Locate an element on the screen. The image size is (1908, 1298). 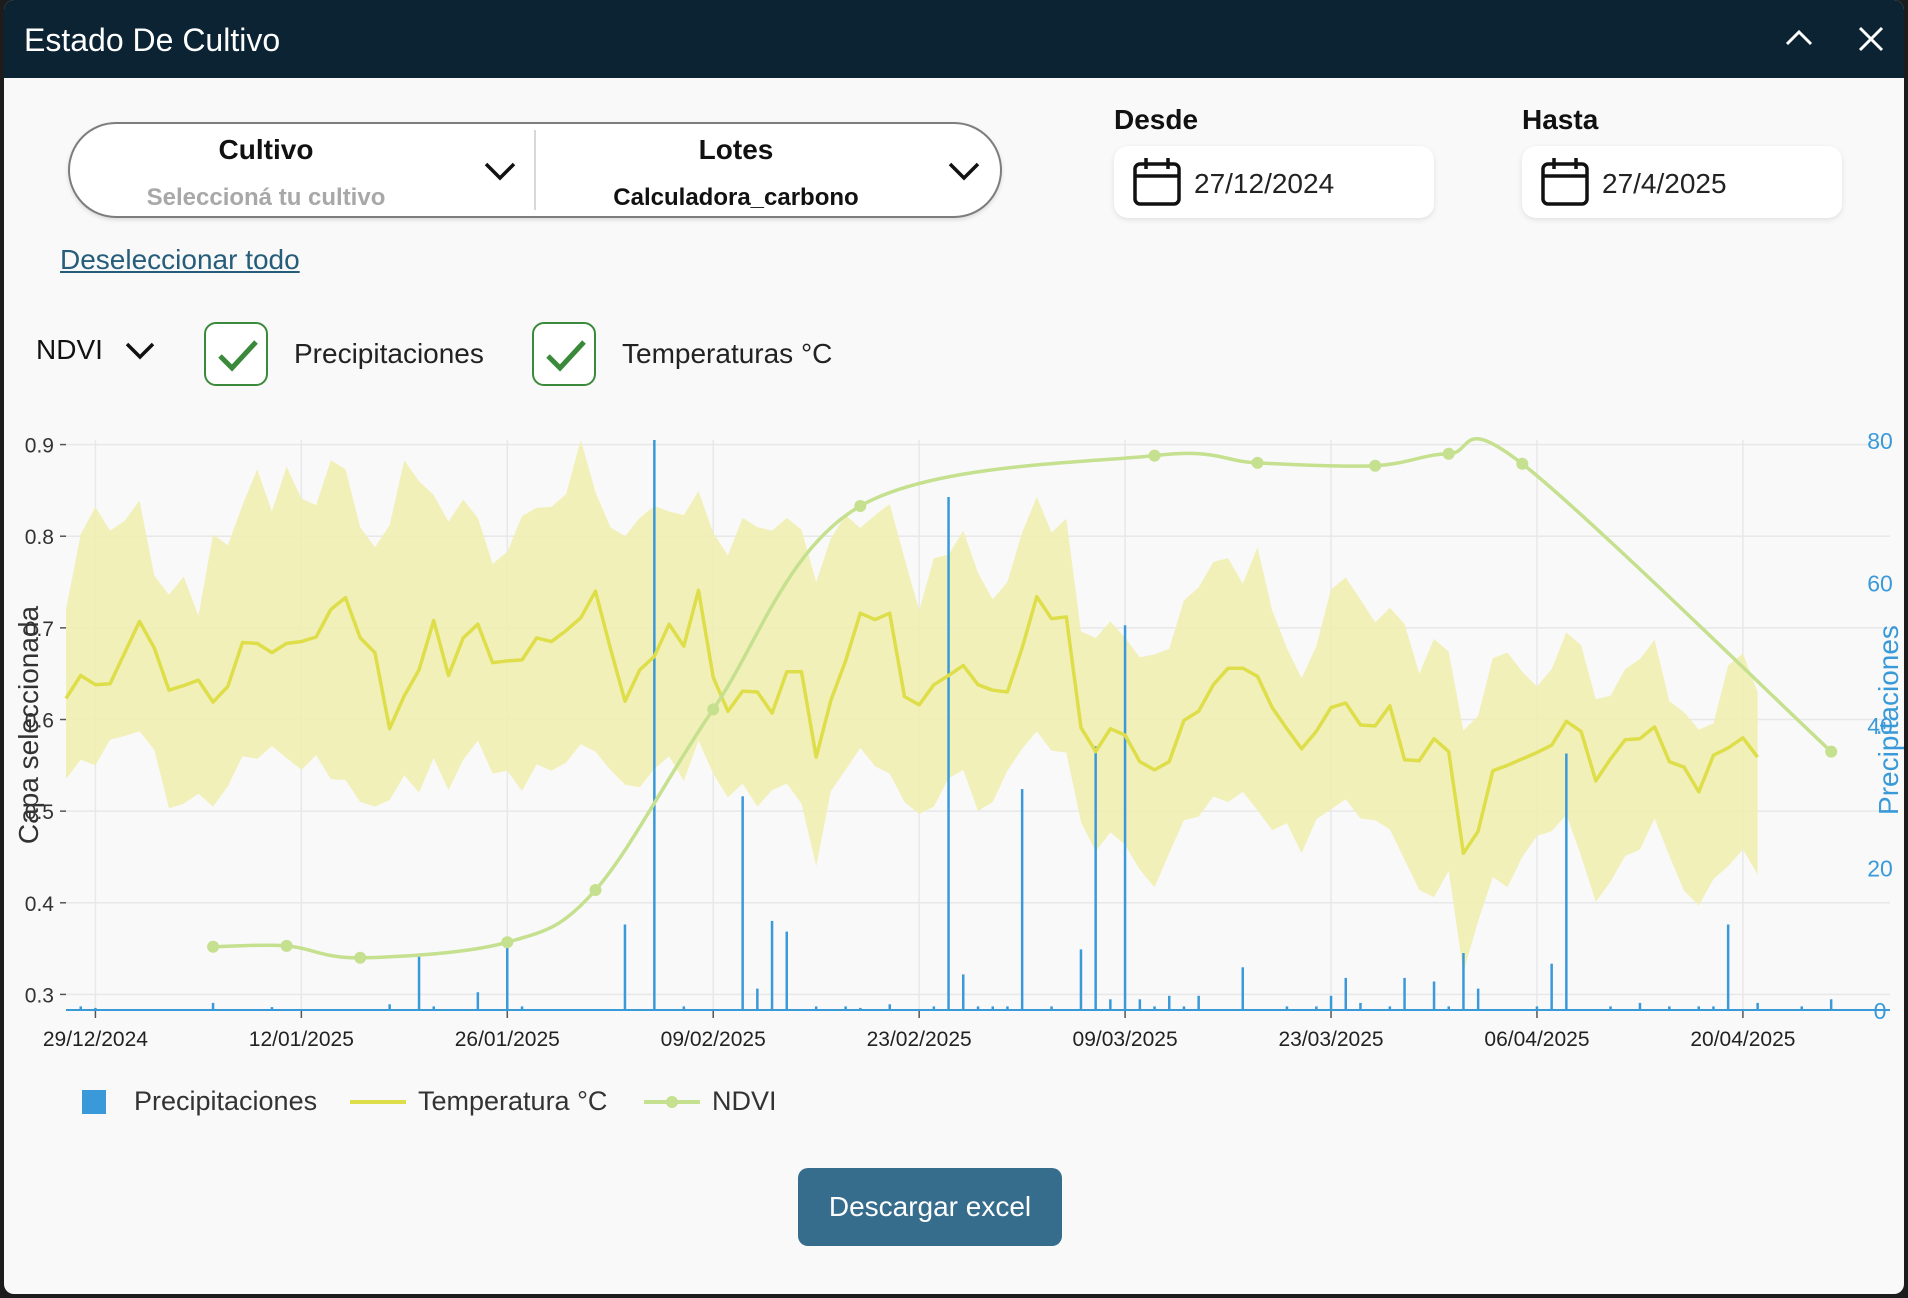
y-left-tick-label: 0.5 is located at coordinates (39, 812).